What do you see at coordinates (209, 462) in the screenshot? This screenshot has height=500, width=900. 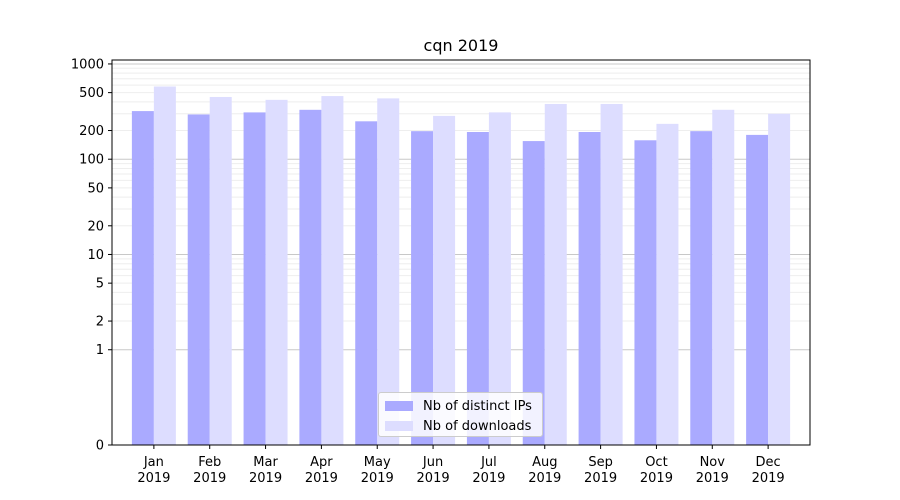 I see `x-tick-label-month: Feb` at bounding box center [209, 462].